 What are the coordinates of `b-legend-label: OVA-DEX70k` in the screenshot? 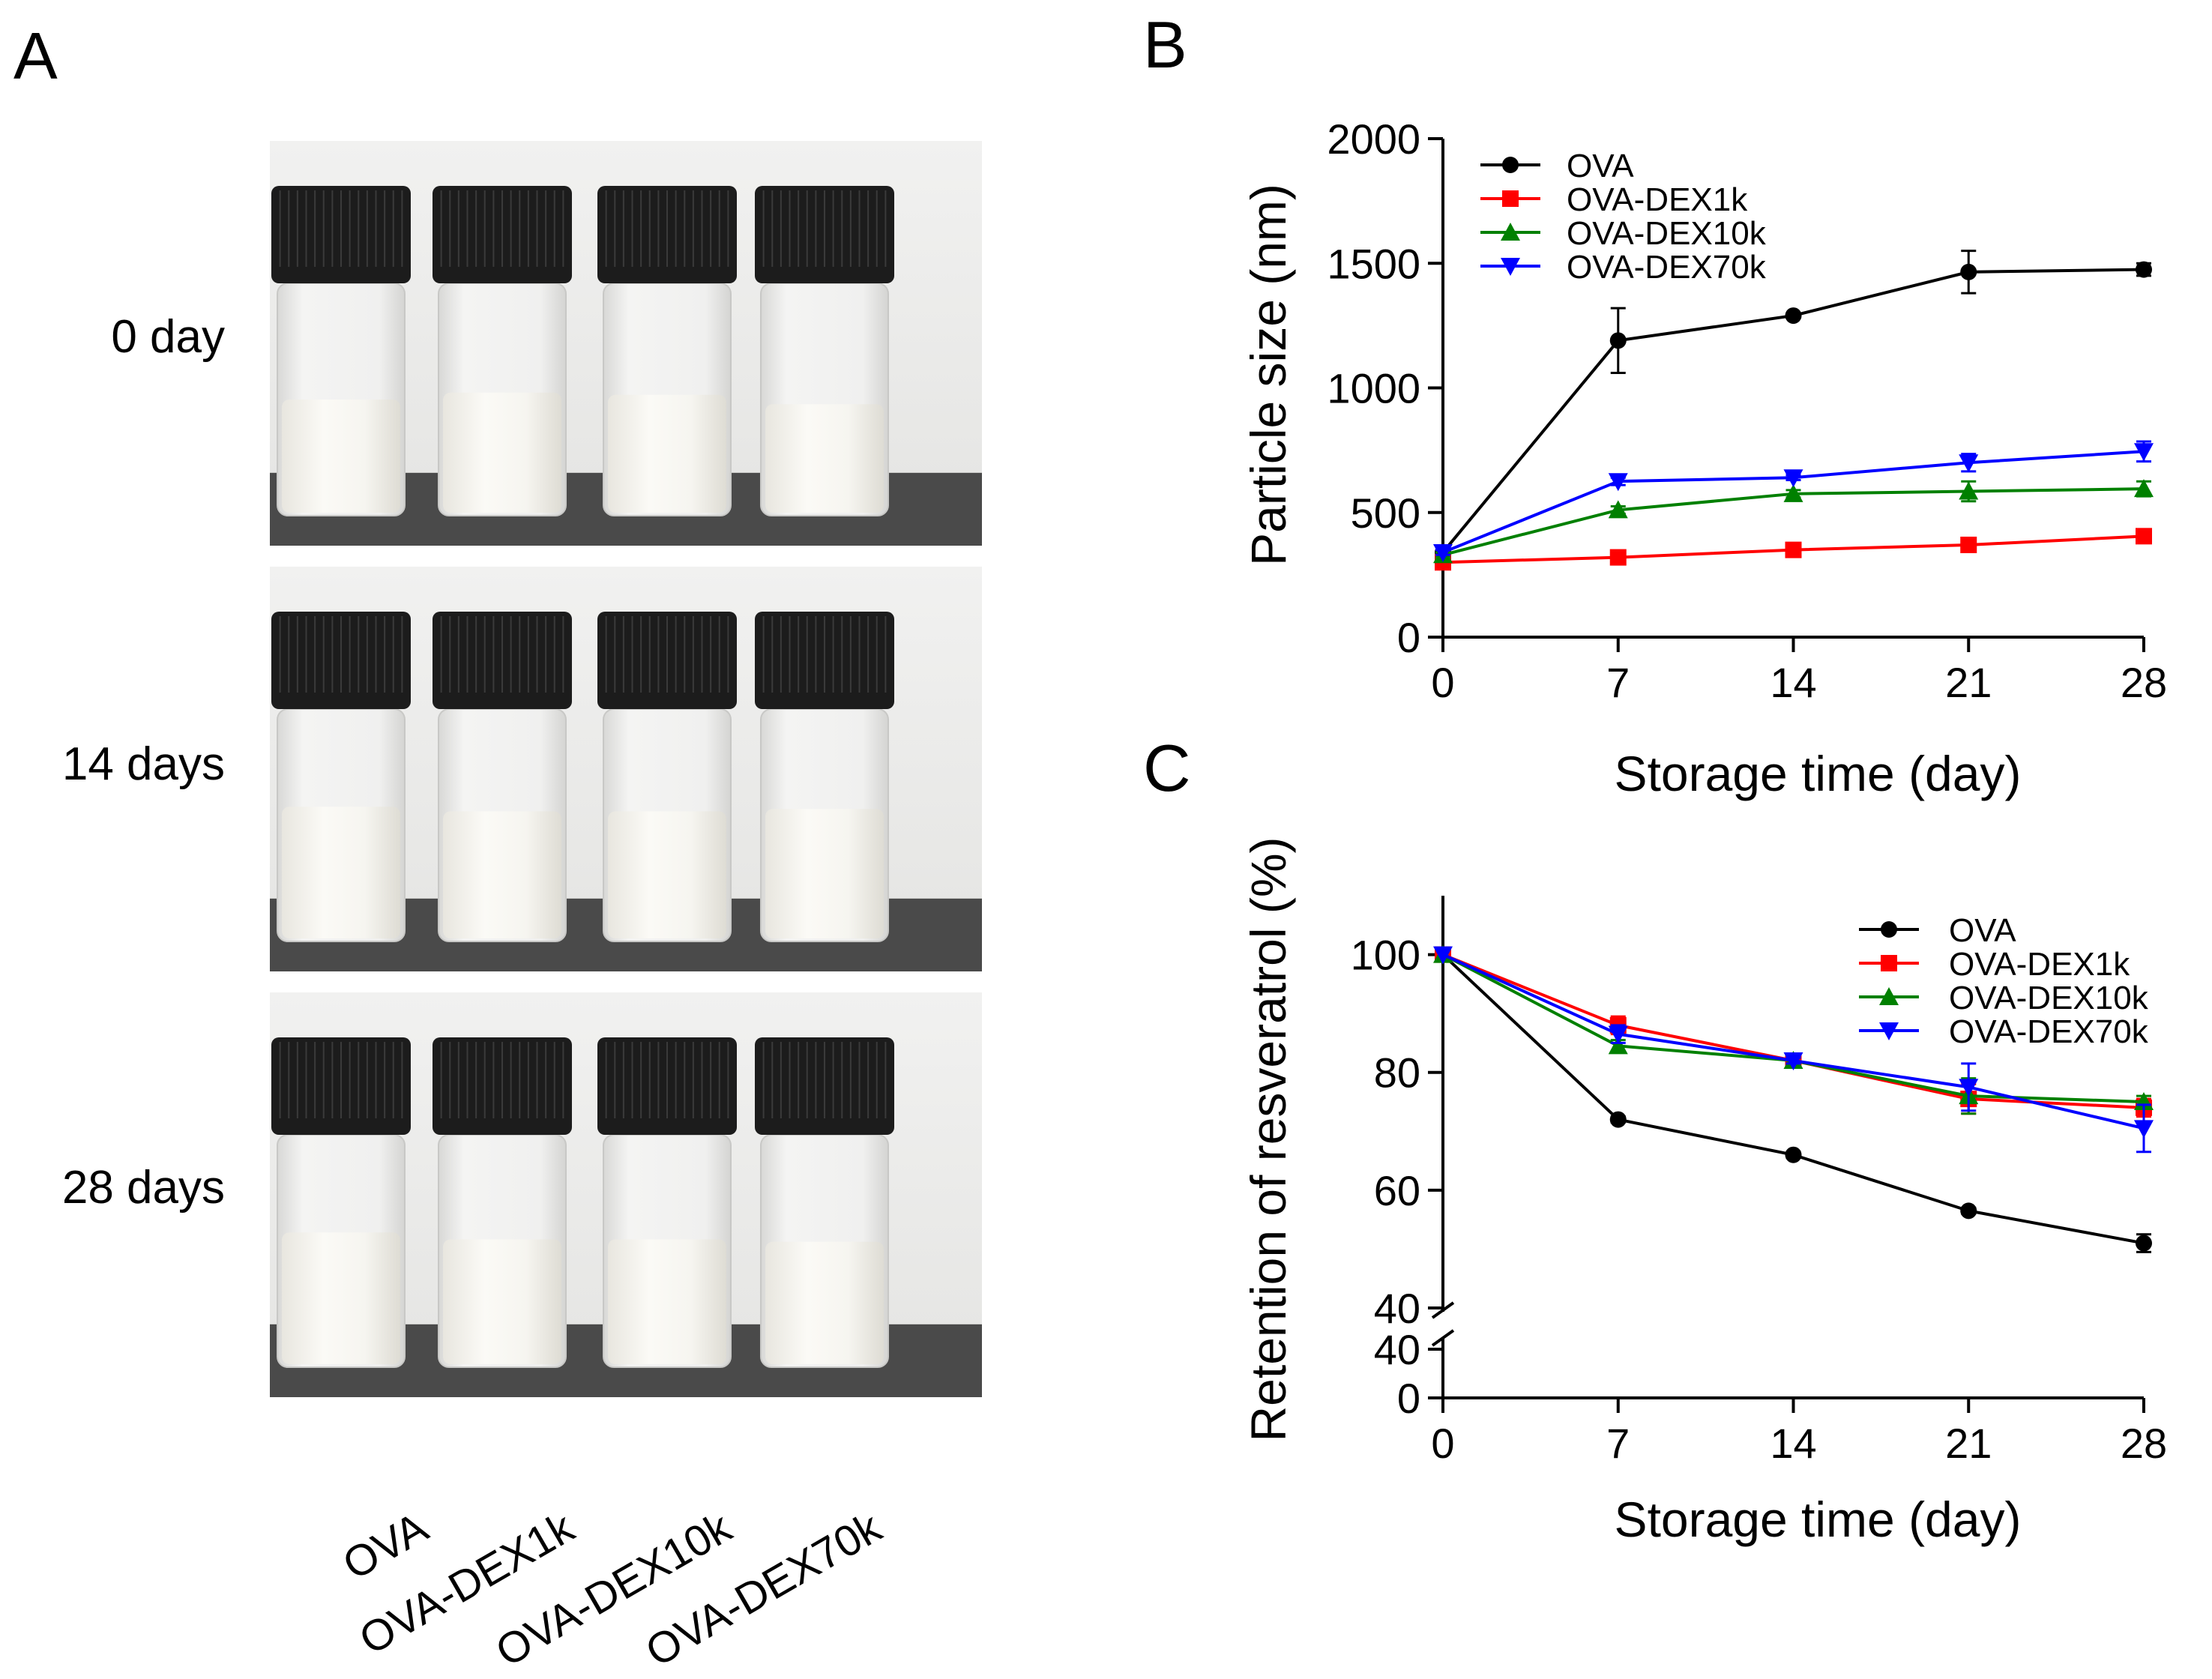 It's located at (1667, 267).